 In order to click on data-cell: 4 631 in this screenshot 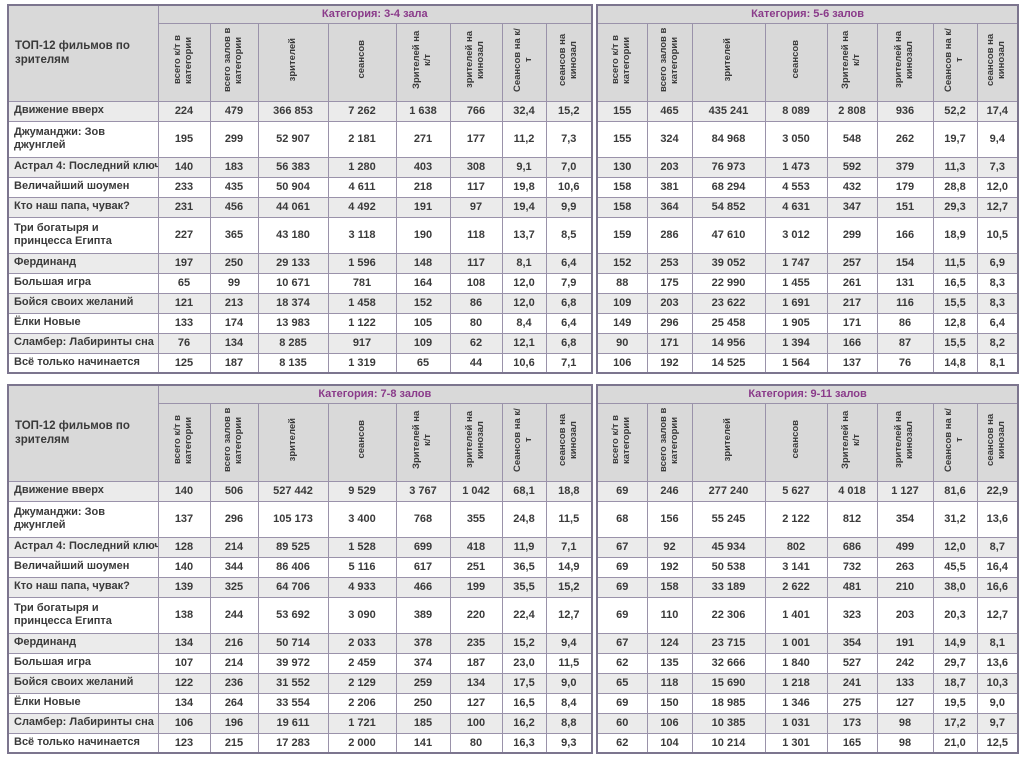, I will do `click(796, 207)`.